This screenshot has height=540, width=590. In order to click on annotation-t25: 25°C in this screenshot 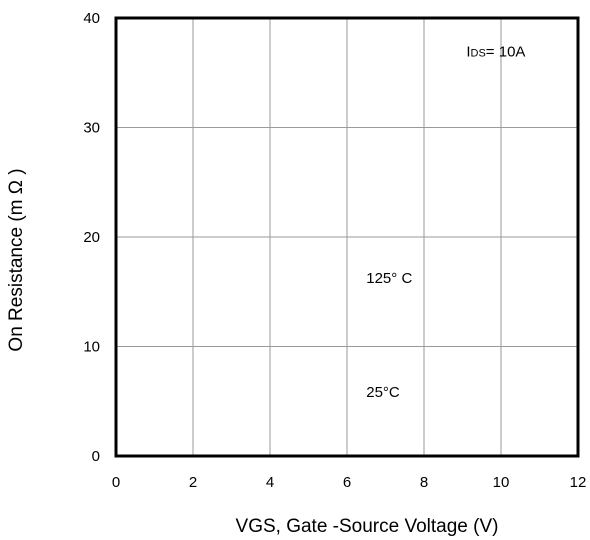, I will do `click(383, 392)`.